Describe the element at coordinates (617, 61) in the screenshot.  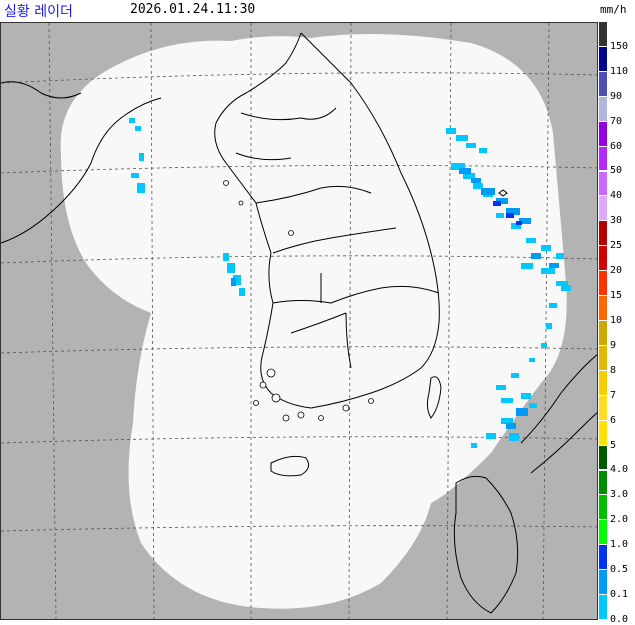
I see `legend-entry: 110` at that location.